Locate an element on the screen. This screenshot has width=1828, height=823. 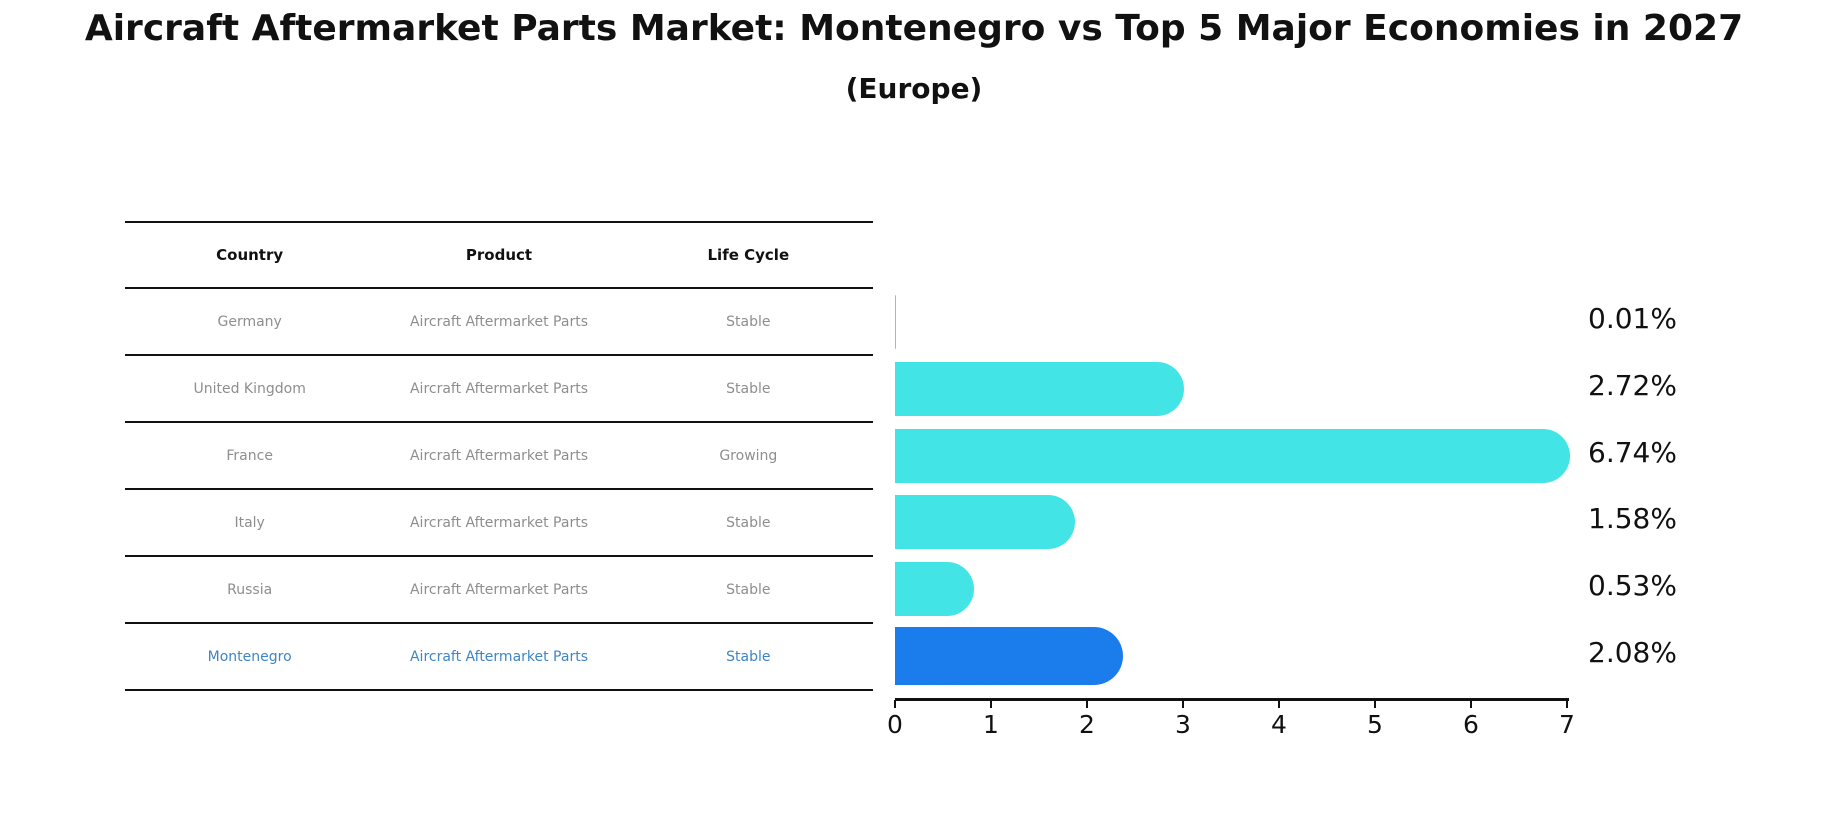
chart-subtitle: (Europe) is located at coordinates (914, 88).